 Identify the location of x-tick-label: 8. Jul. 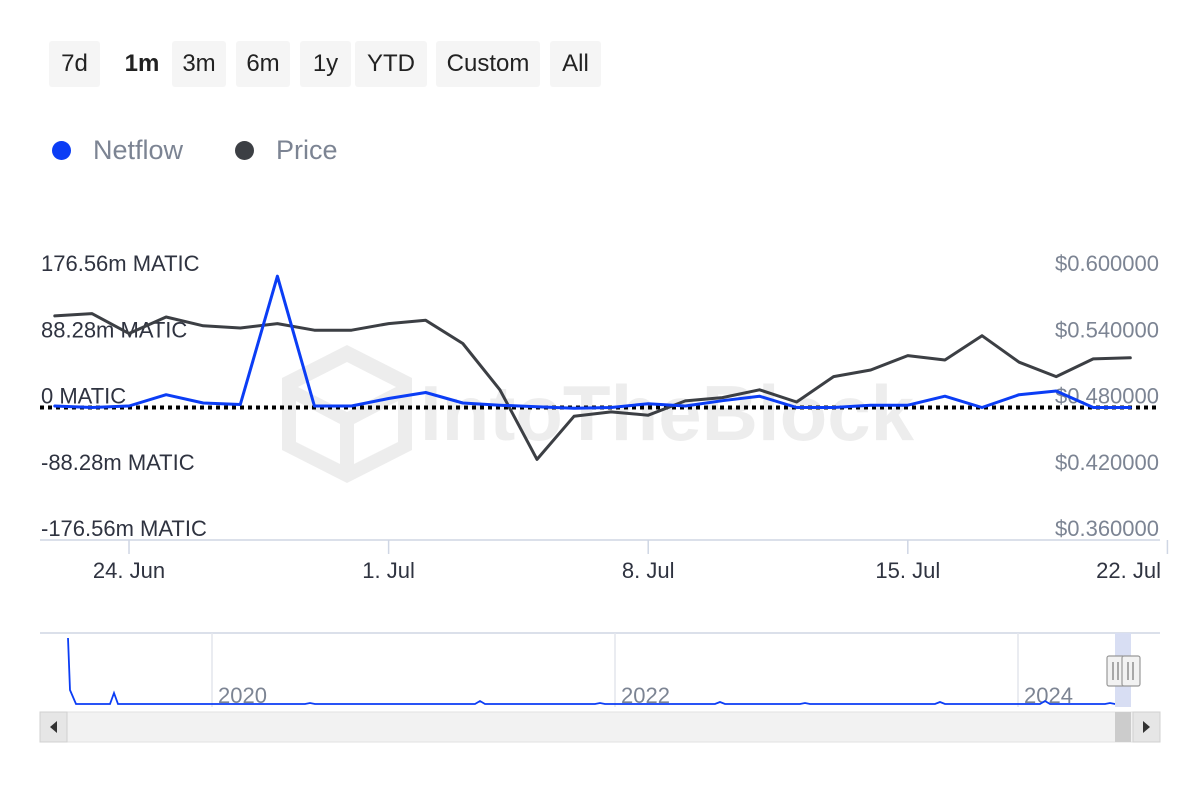
(648, 570).